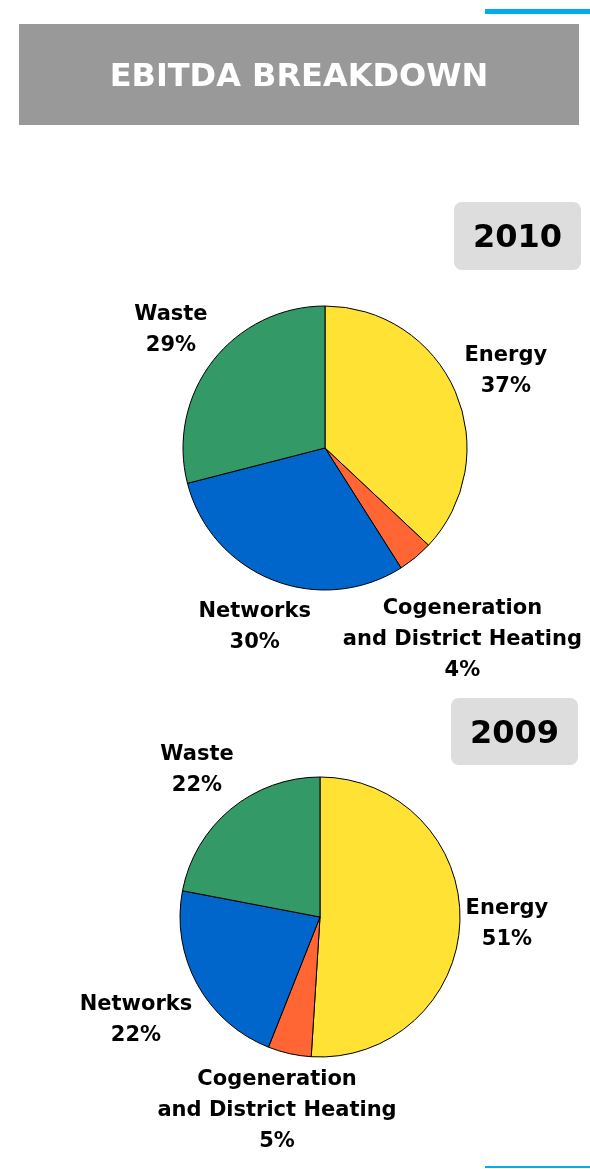 This screenshot has width=590, height=1169. What do you see at coordinates (505, 385) in the screenshot?
I see `data-label: 37%` at bounding box center [505, 385].